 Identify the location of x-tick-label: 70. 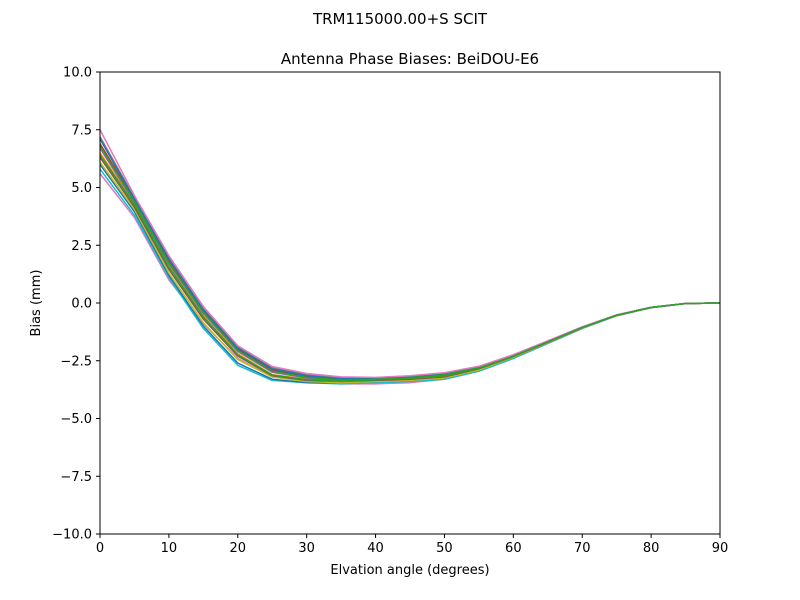
(582, 548).